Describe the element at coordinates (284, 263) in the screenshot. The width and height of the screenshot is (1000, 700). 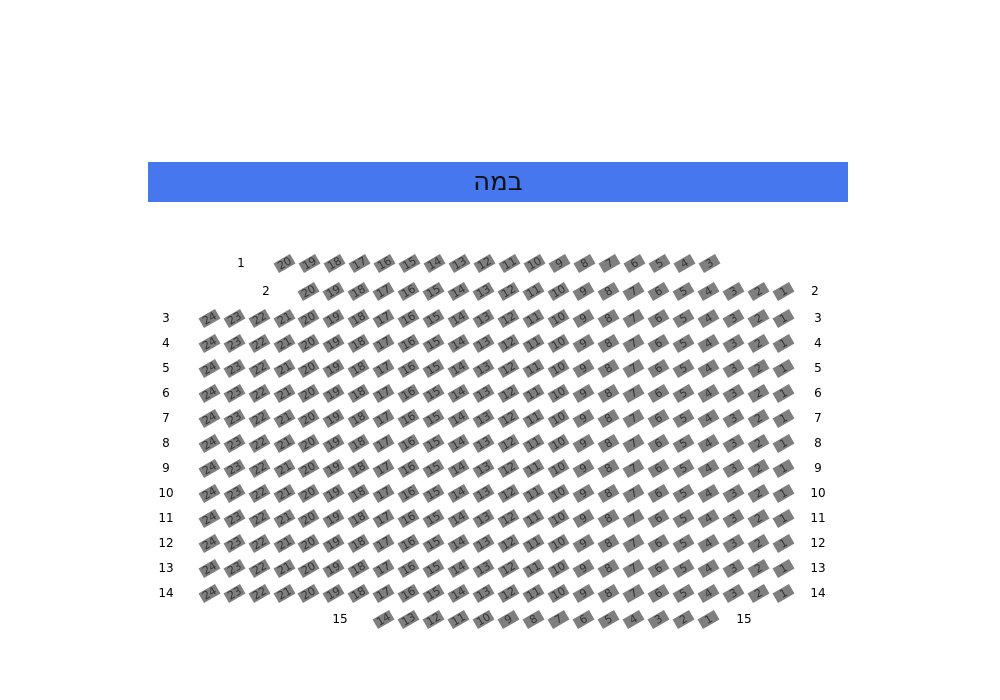
I see `seat-row1-20: 20` at that location.